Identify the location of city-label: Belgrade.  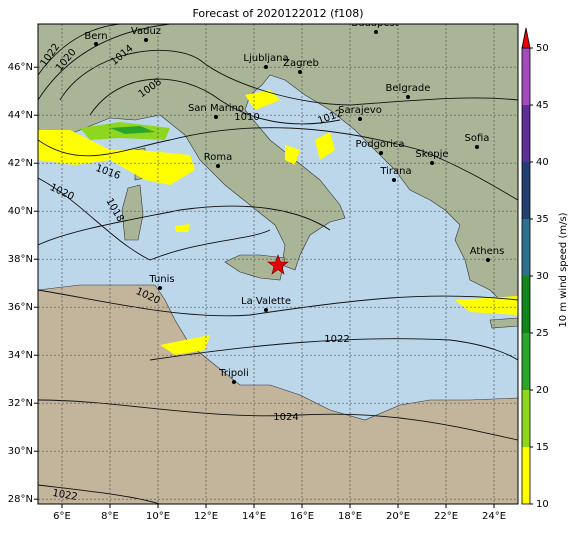
(408, 88).